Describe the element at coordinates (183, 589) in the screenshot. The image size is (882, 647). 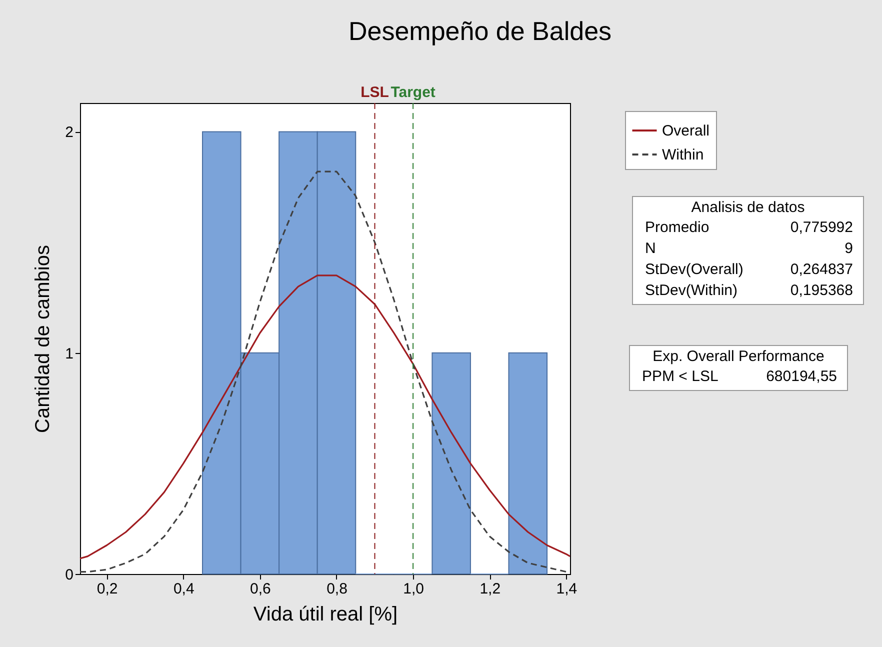
I see `x-tick-label: 0,4` at that location.